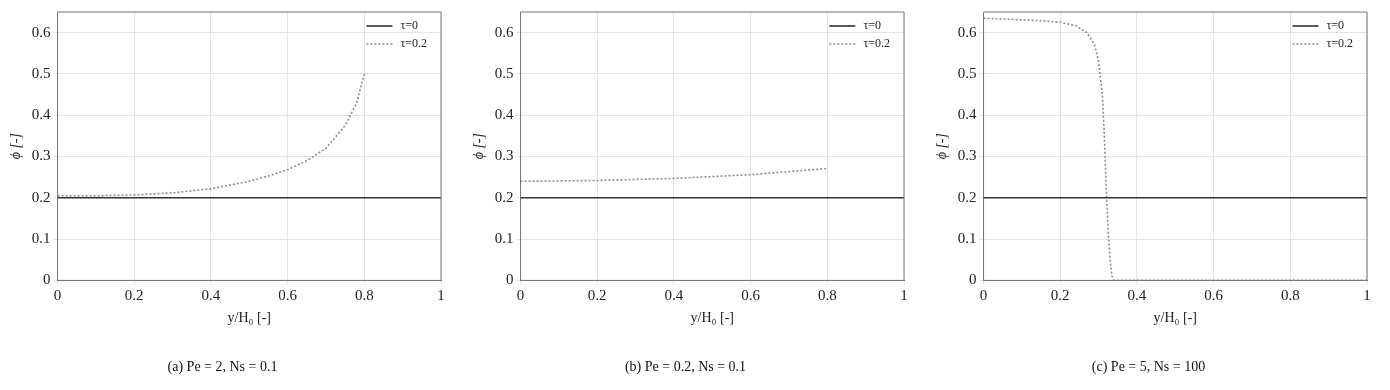 This screenshot has width=1390, height=390. What do you see at coordinates (1148, 367) in the screenshot?
I see `text: (c) Pe = 5, Ns = 100` at bounding box center [1148, 367].